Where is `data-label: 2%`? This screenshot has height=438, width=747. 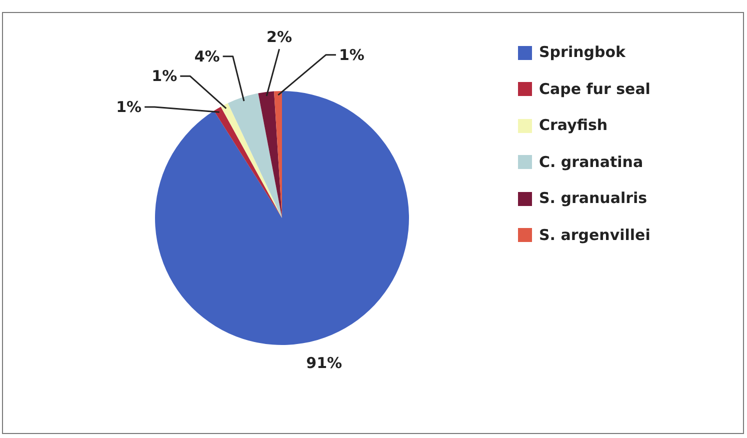
data-label: 2% is located at coordinates (279, 37).